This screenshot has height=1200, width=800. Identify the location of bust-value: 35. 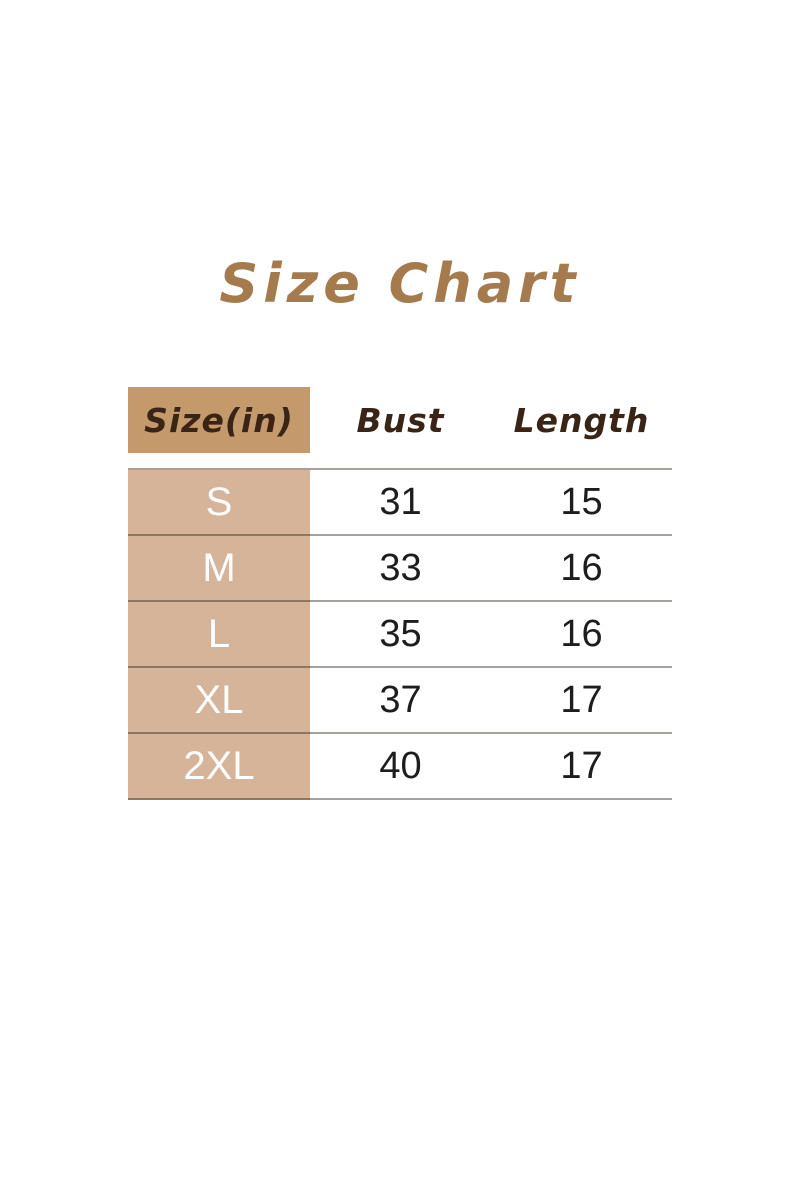
(400, 633).